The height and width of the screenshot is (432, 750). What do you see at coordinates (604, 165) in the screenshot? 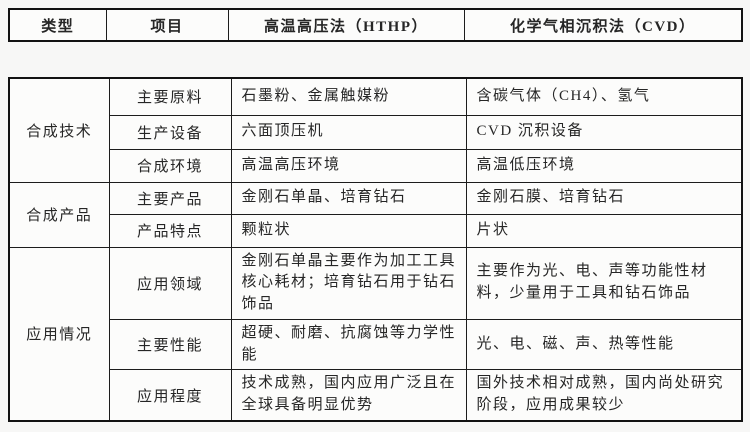
I see `cvd-value: 高温低压环境` at bounding box center [604, 165].